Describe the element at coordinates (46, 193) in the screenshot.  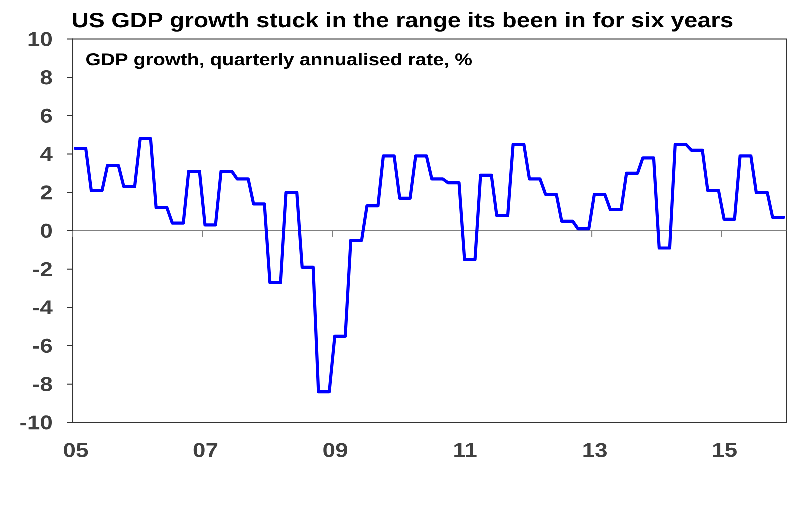
I see `y-tick-label: 2` at that location.